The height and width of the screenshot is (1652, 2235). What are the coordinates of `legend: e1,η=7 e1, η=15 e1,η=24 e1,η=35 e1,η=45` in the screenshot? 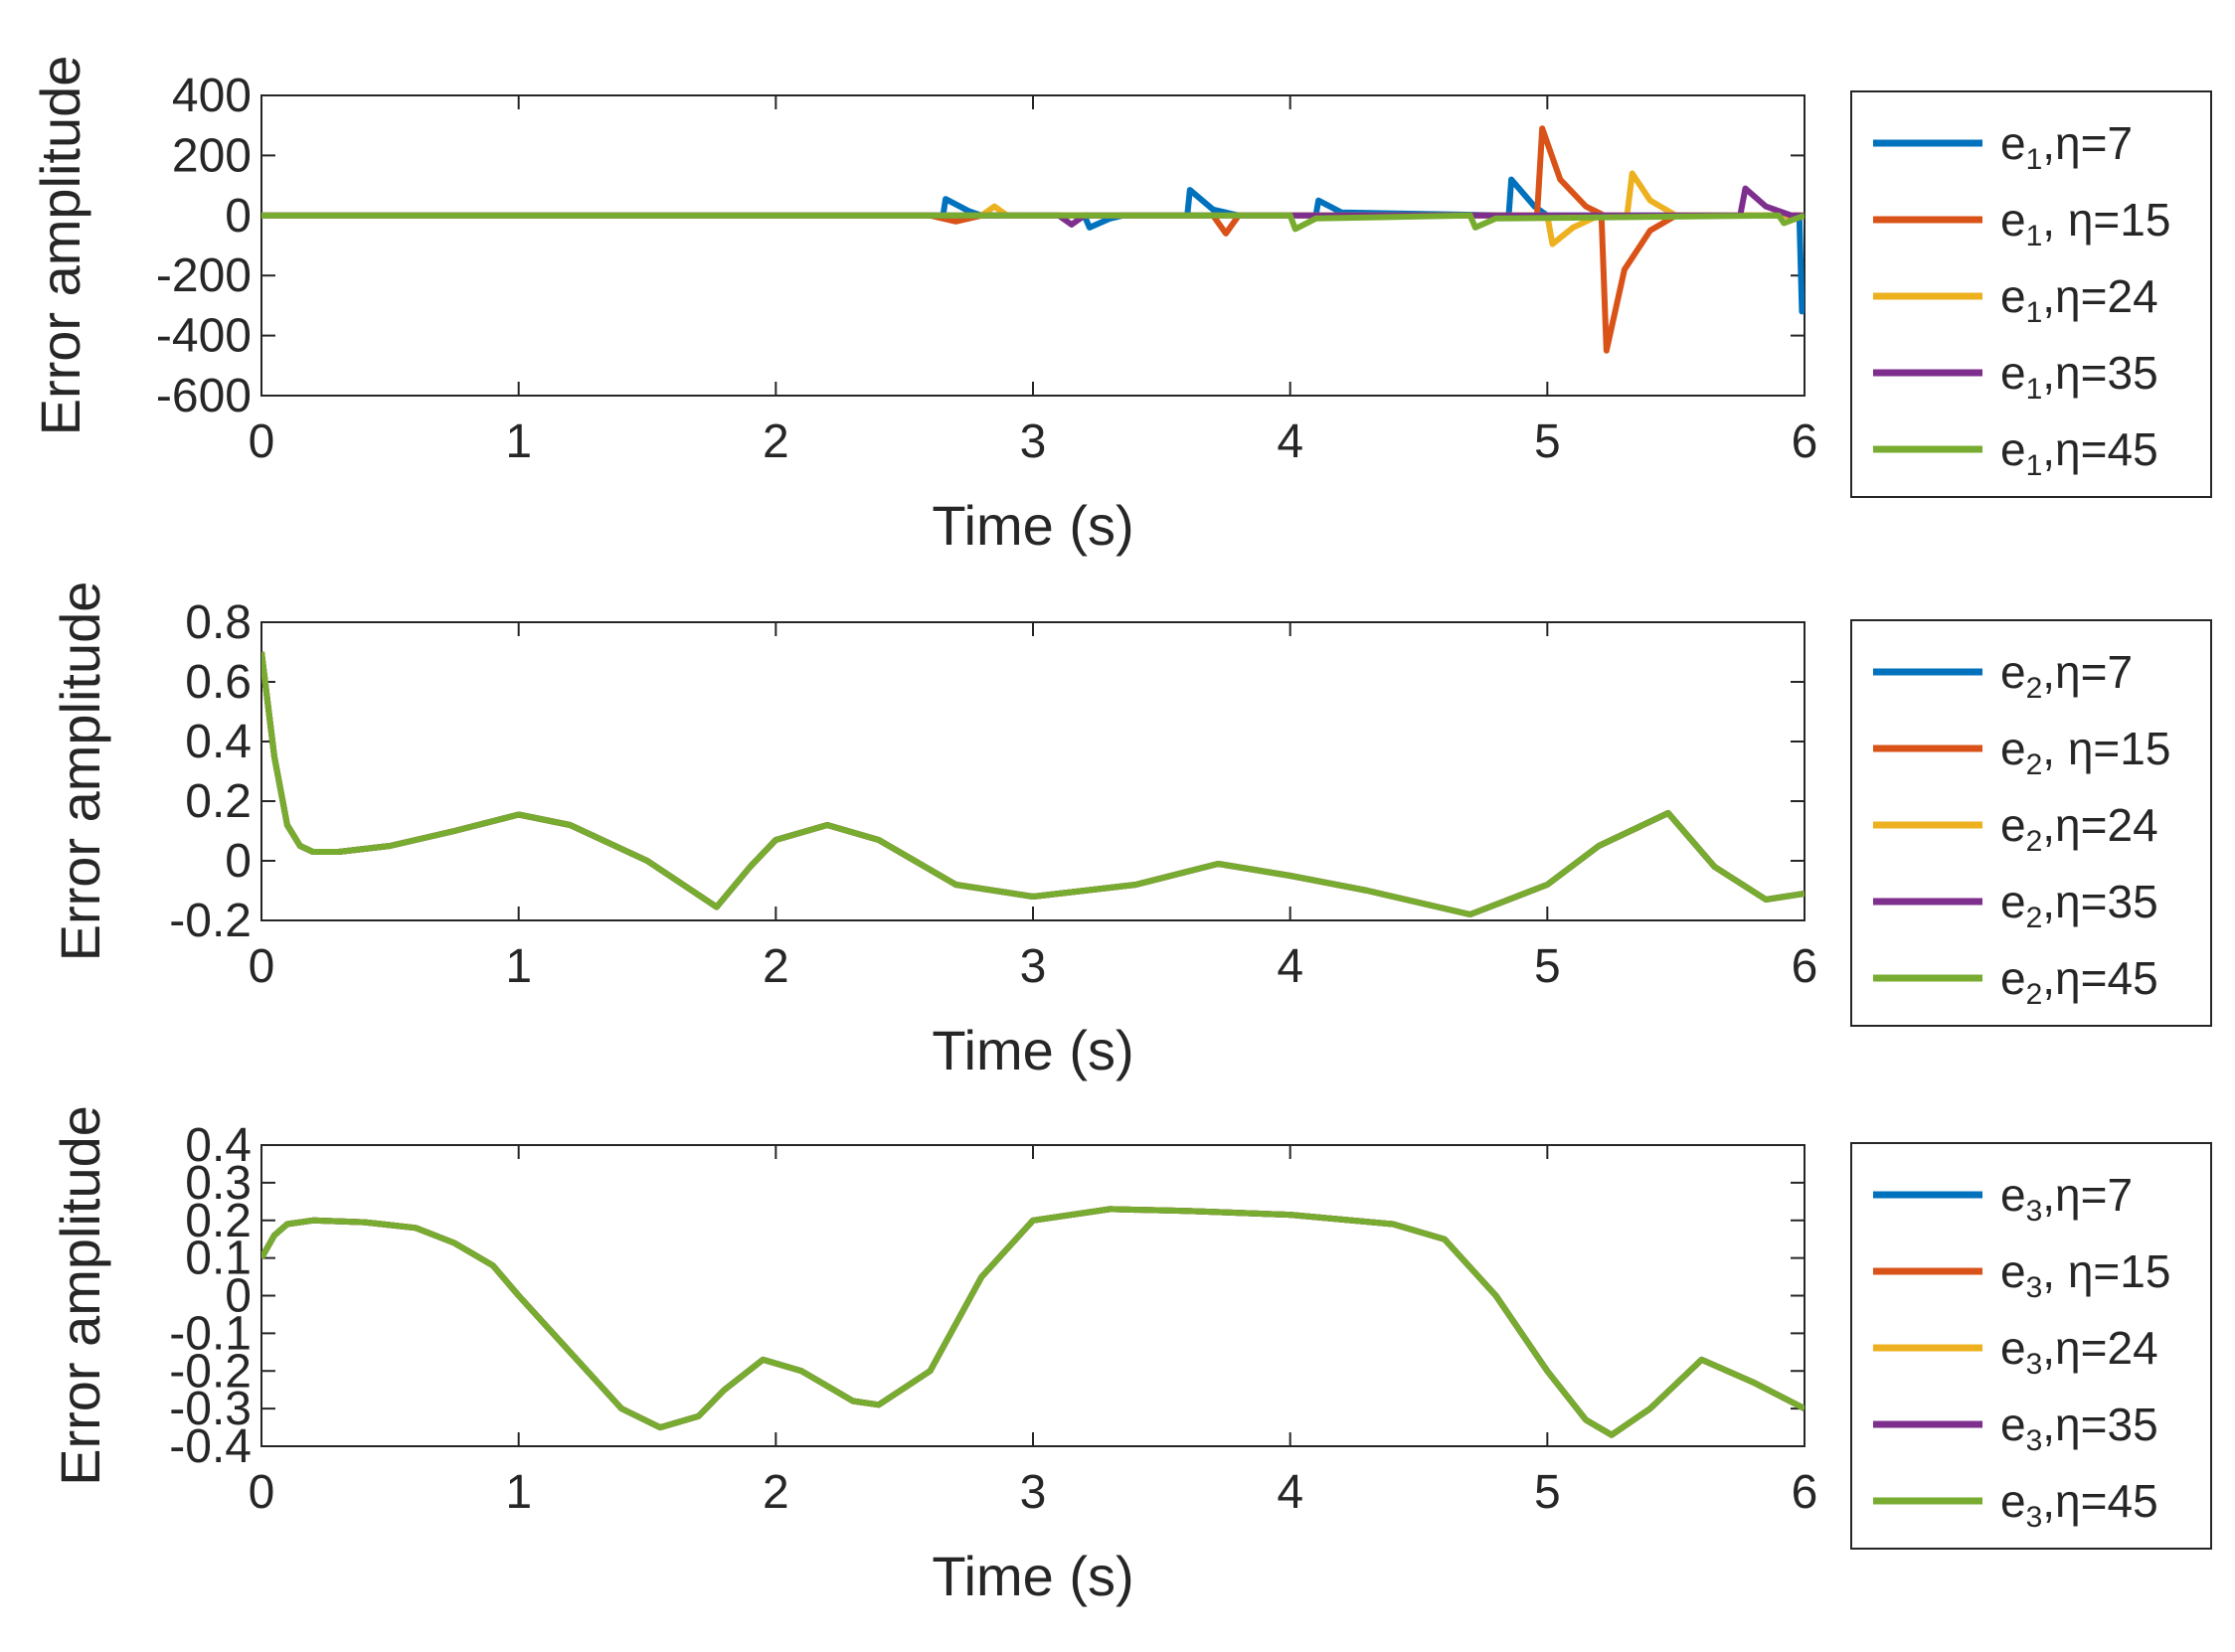 It's located at (2031, 294).